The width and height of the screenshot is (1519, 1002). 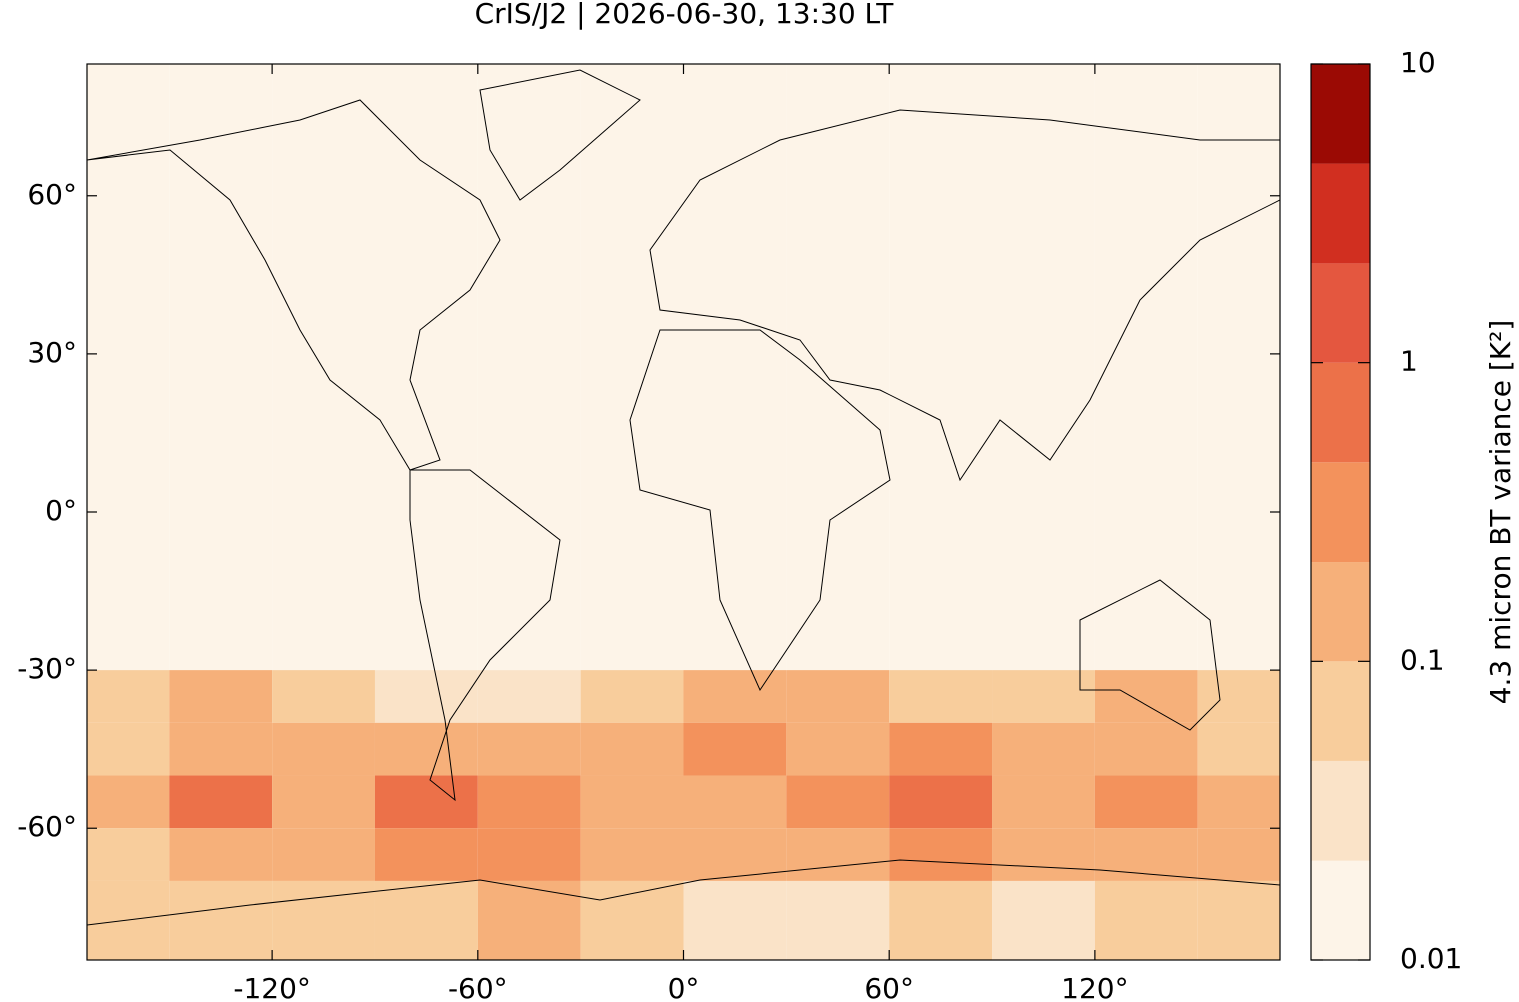 What do you see at coordinates (478, 987) in the screenshot?
I see `x-tick-label: -60°` at bounding box center [478, 987].